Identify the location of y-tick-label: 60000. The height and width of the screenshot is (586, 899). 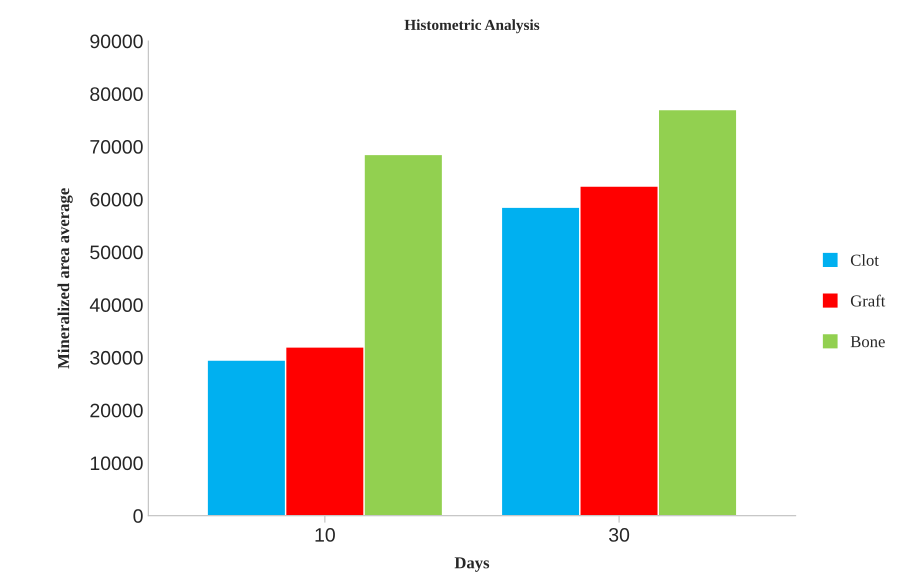
(116, 199).